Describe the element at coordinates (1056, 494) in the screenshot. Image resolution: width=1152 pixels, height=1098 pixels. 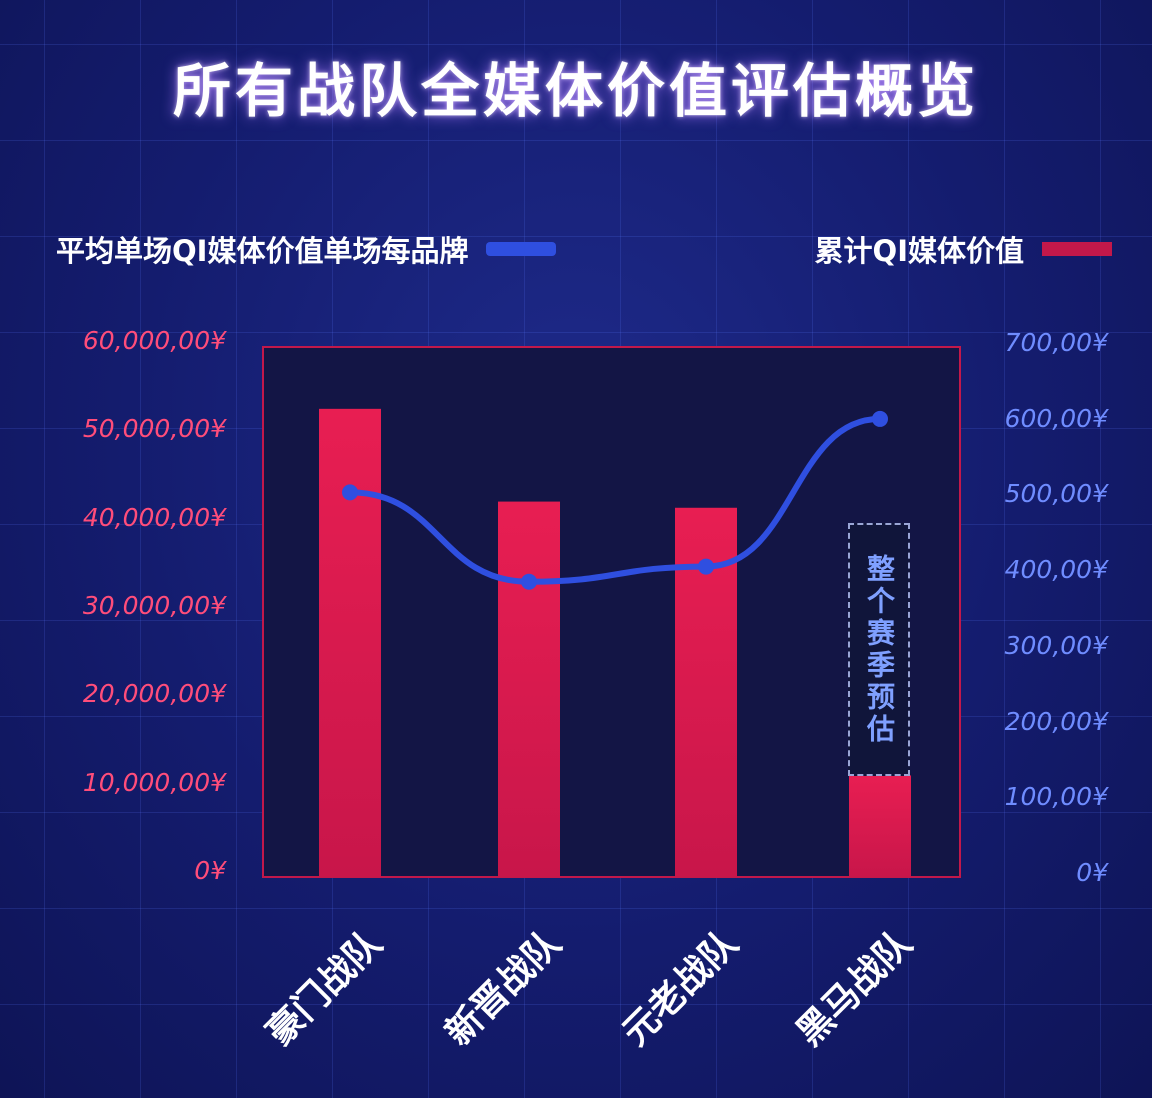
I see `right-axis-tick-label: 500,00¥` at that location.